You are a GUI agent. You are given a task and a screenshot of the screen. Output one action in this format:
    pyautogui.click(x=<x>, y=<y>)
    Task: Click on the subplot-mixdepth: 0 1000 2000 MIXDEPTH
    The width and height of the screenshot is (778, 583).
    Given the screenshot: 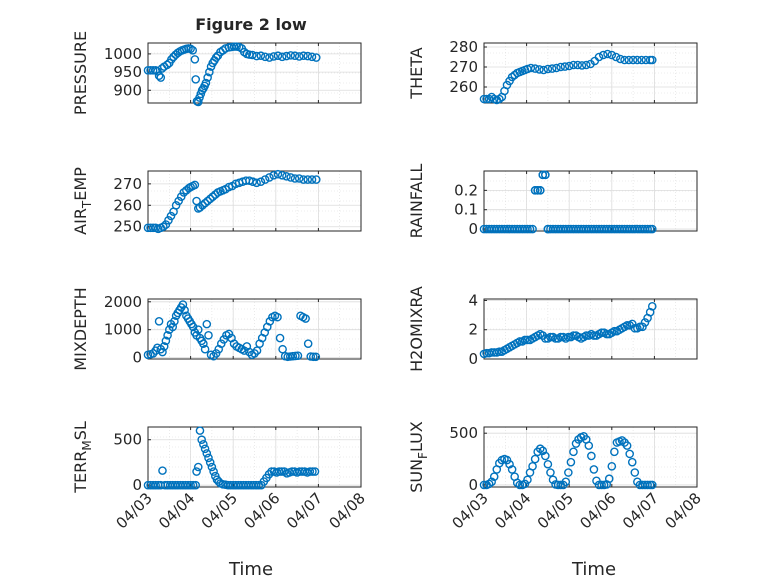 What is the action you would take?
    pyautogui.click(x=216, y=329)
    